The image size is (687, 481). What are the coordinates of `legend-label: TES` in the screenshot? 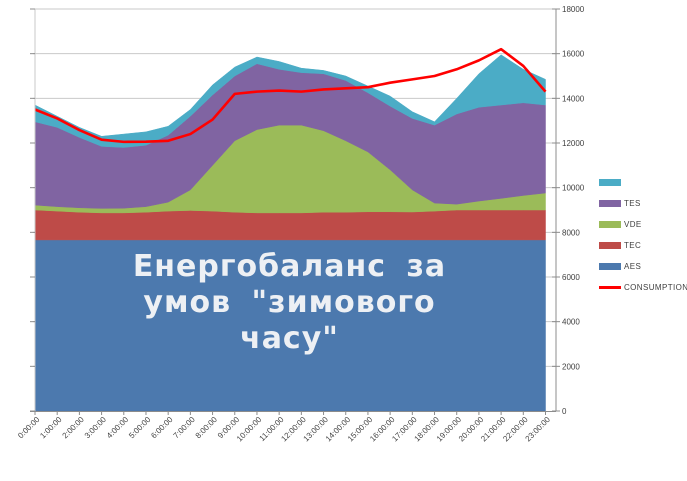 It's located at (632, 203).